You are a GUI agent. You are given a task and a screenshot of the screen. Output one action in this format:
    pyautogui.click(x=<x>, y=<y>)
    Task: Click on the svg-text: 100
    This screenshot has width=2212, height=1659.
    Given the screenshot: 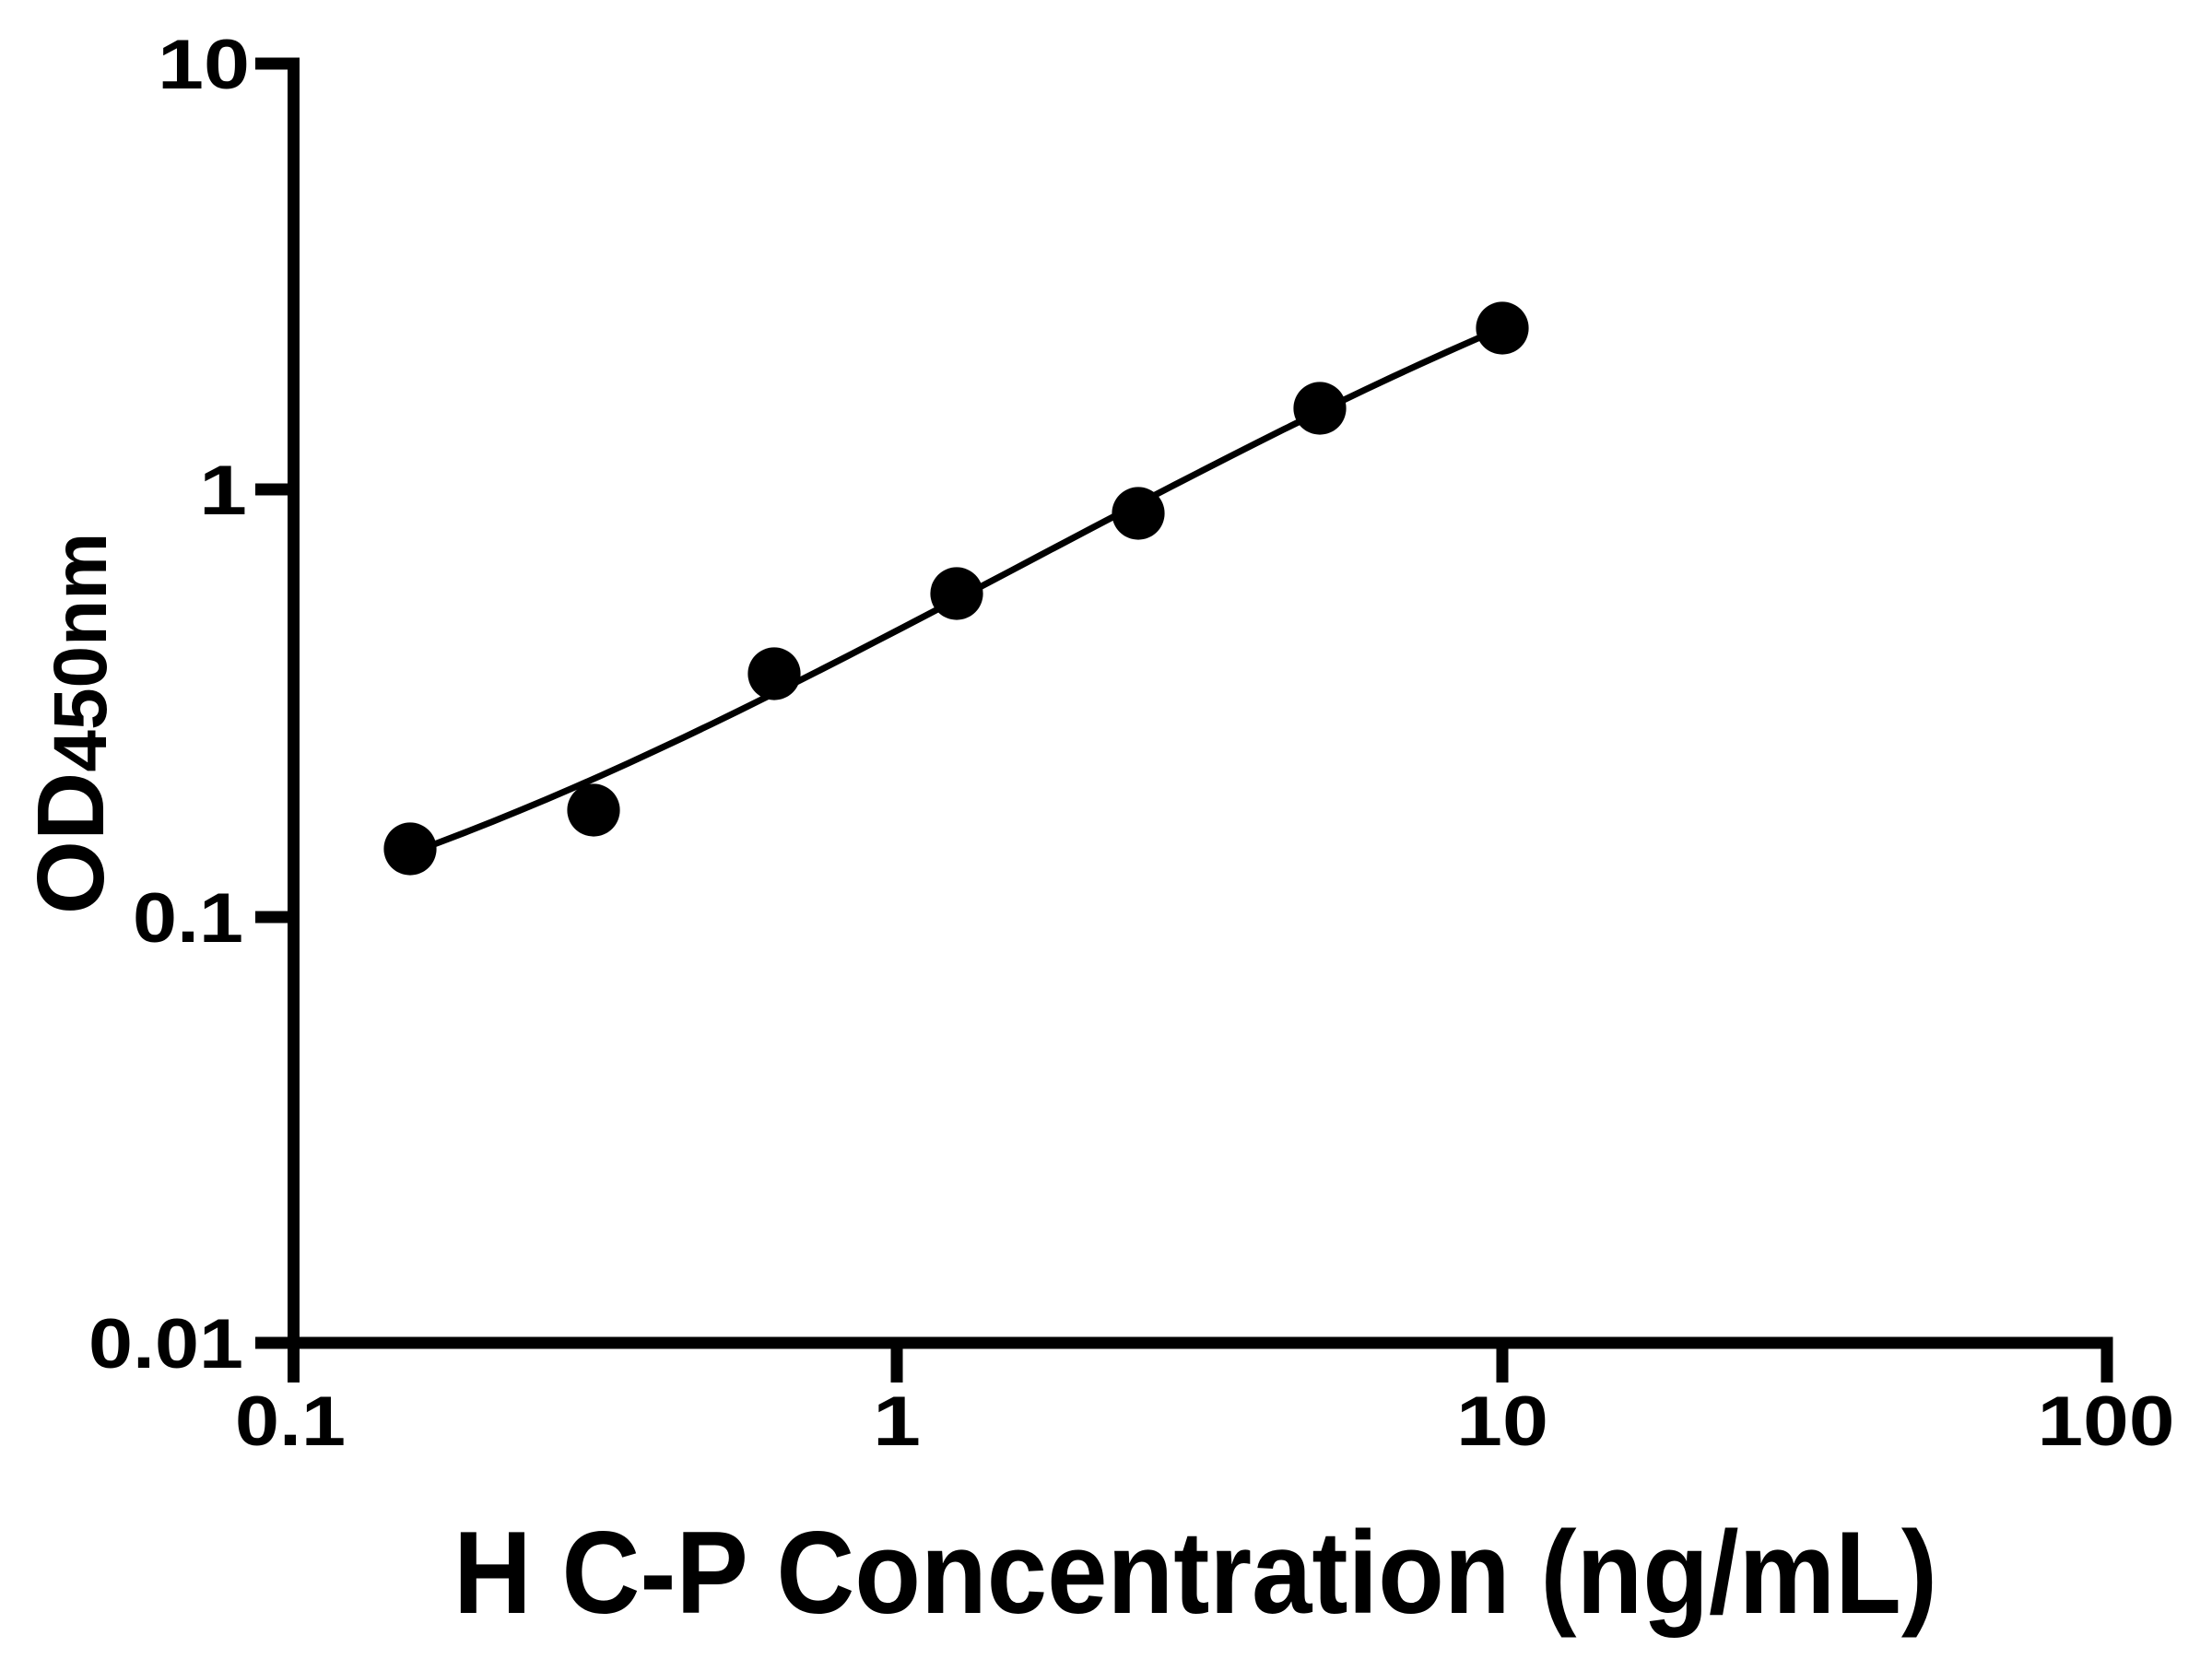 What is the action you would take?
    pyautogui.click(x=2106, y=1421)
    